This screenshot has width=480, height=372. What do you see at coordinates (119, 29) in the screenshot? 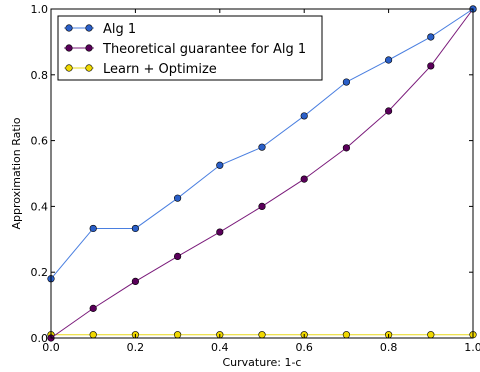
I see `legend-label: Alg 1` at bounding box center [119, 29].